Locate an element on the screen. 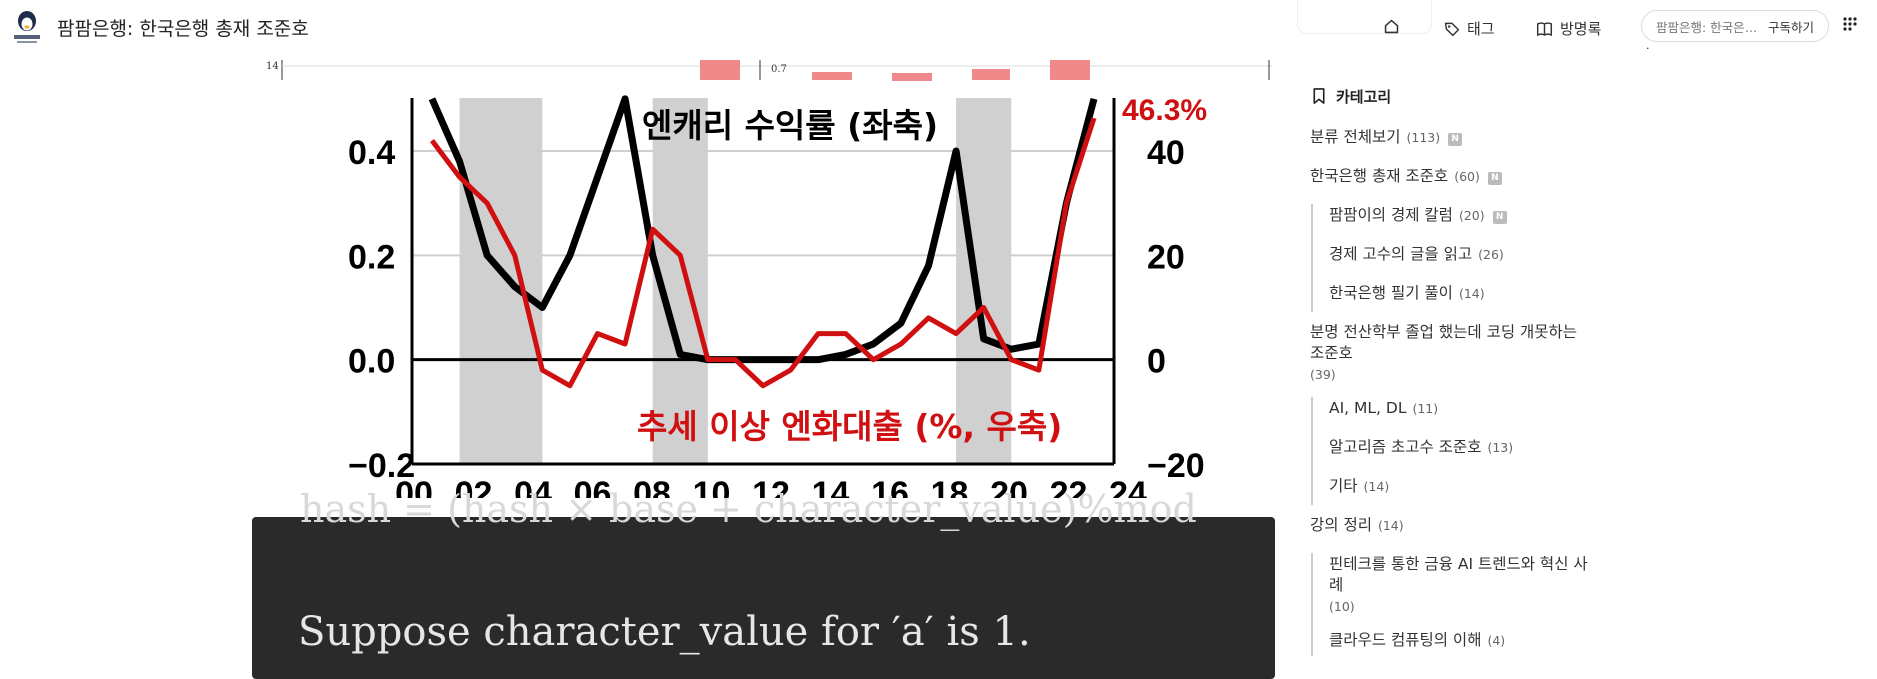 The image size is (1877, 679). code-block is located at coordinates (763, 598).